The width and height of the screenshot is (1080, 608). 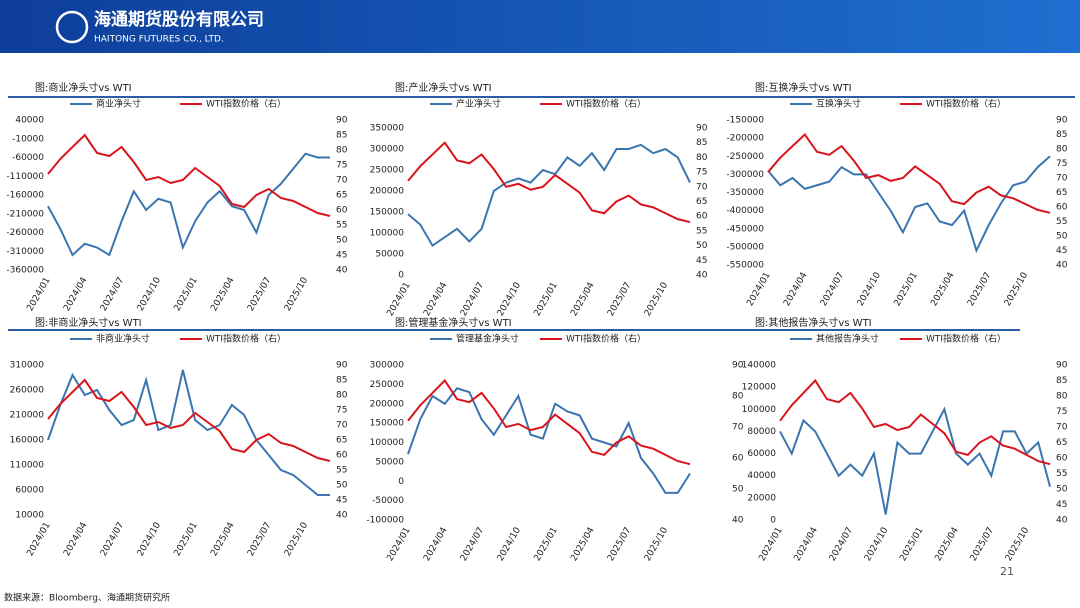 What do you see at coordinates (738, 366) in the screenshot?
I see `y3-tick-label: 90` at bounding box center [738, 366].